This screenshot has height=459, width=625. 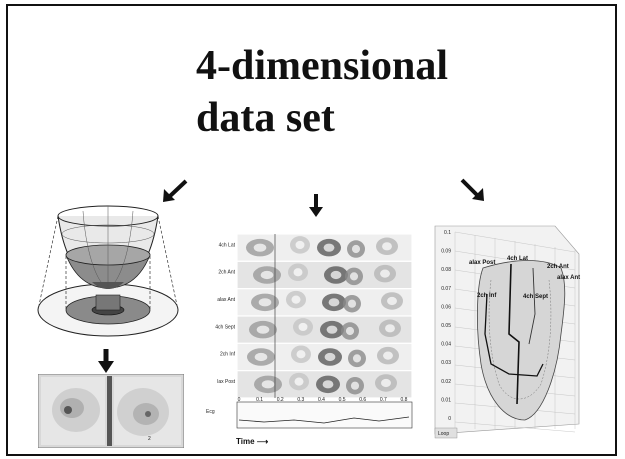 I want to click on x-tick-label: 0.1, so click(x=259, y=400).